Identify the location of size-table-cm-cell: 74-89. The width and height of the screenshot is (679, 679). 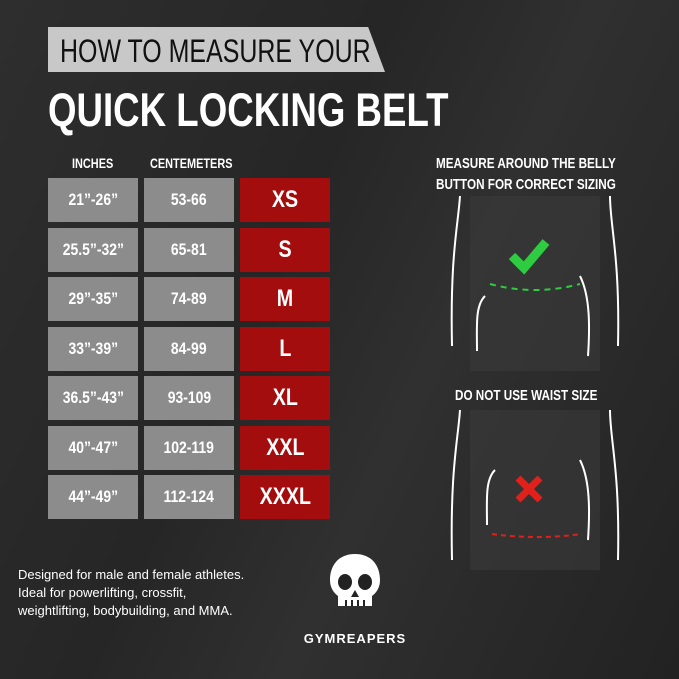
(189, 299).